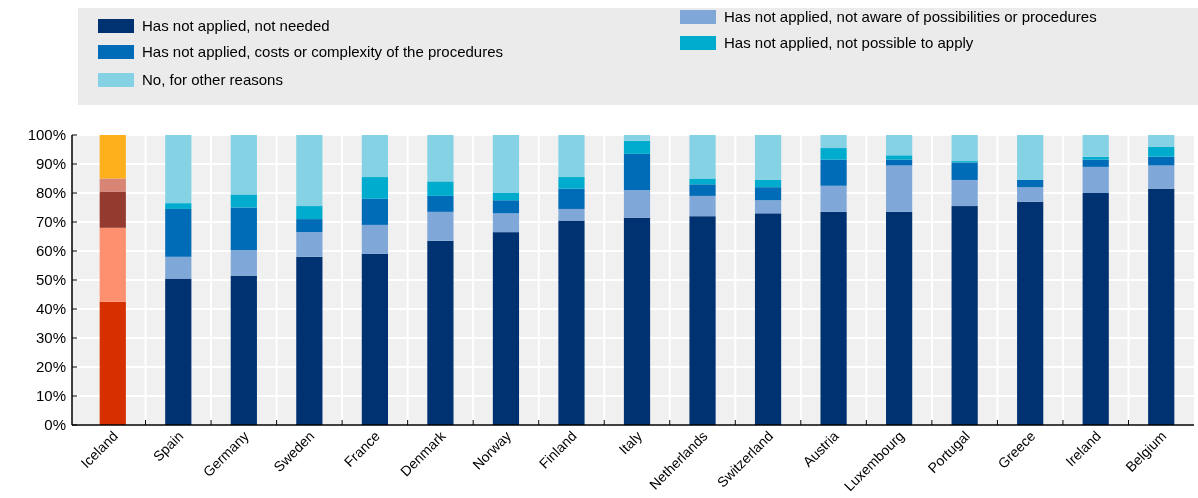 The image size is (1198, 498). I want to click on legend-label: No, for other reasons, so click(212, 79).